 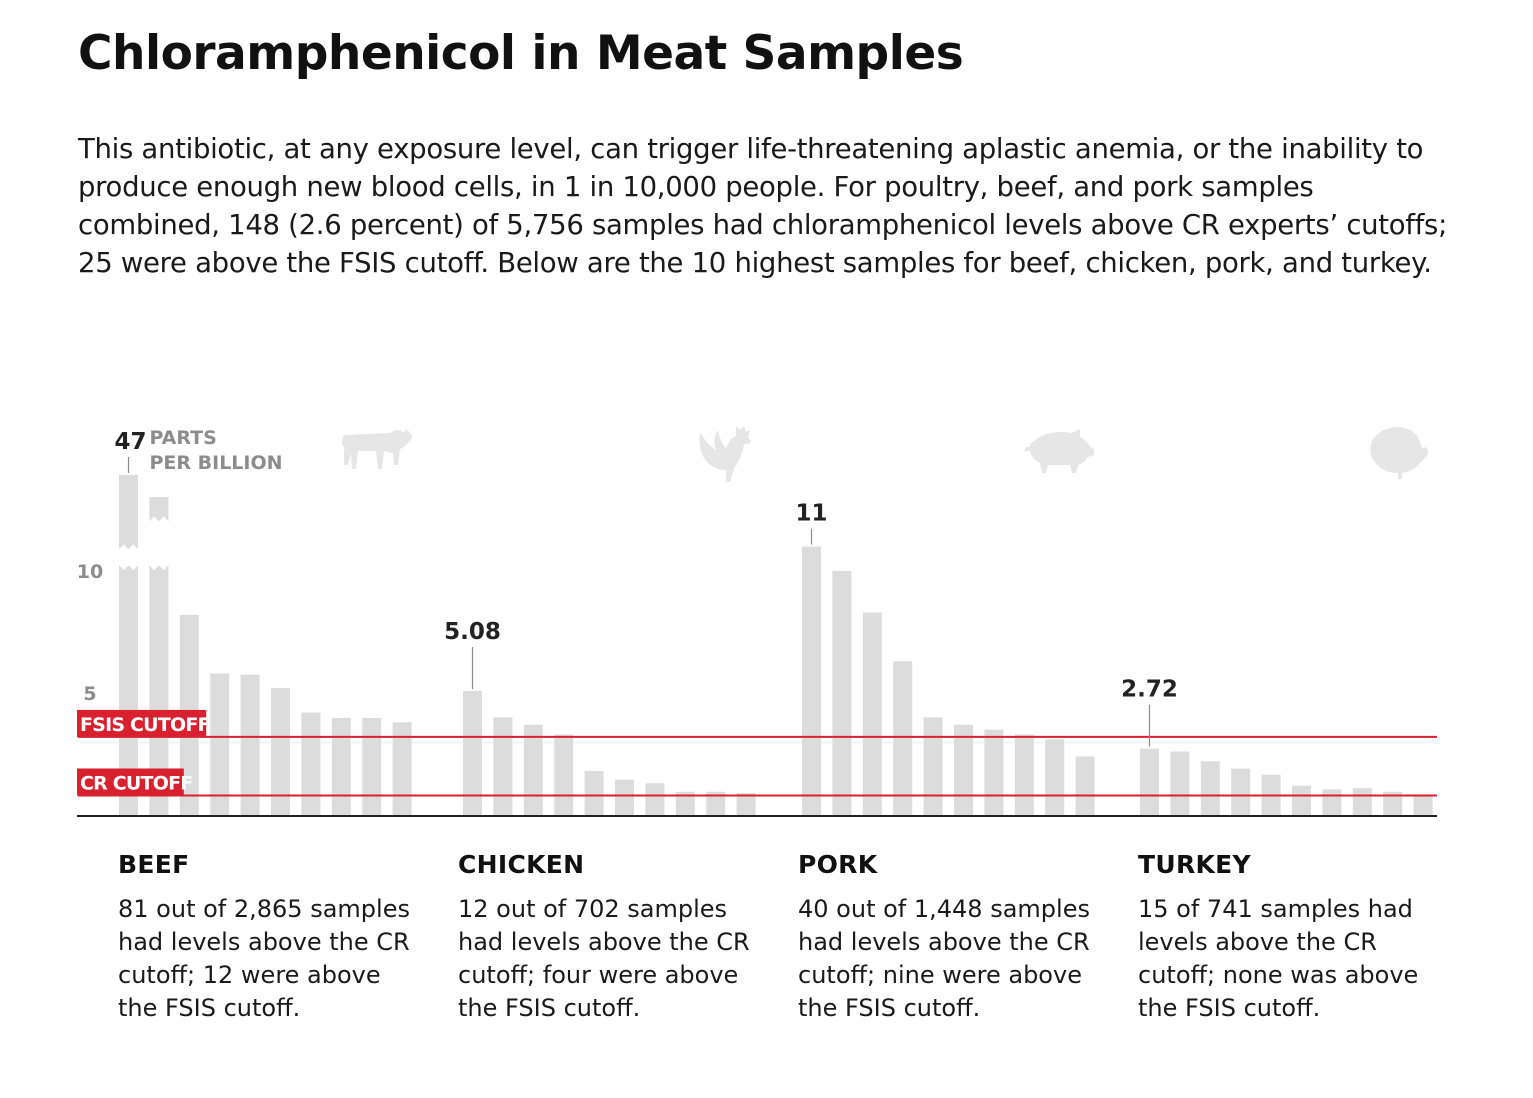 What do you see at coordinates (757, 753) in the screenshot?
I see `cutoff-lines: FSIS CUTOFF CR CUTOFF` at bounding box center [757, 753].